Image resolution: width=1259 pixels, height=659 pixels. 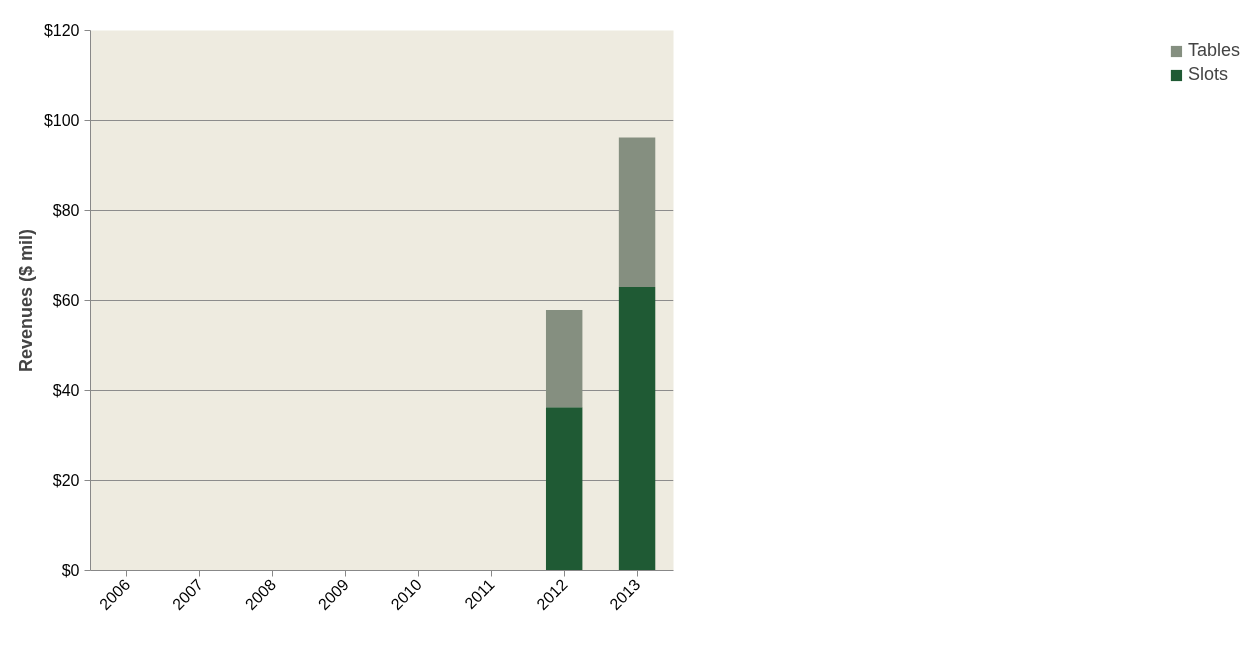 What do you see at coordinates (66, 390) in the screenshot?
I see `y-tick-label: $40` at bounding box center [66, 390].